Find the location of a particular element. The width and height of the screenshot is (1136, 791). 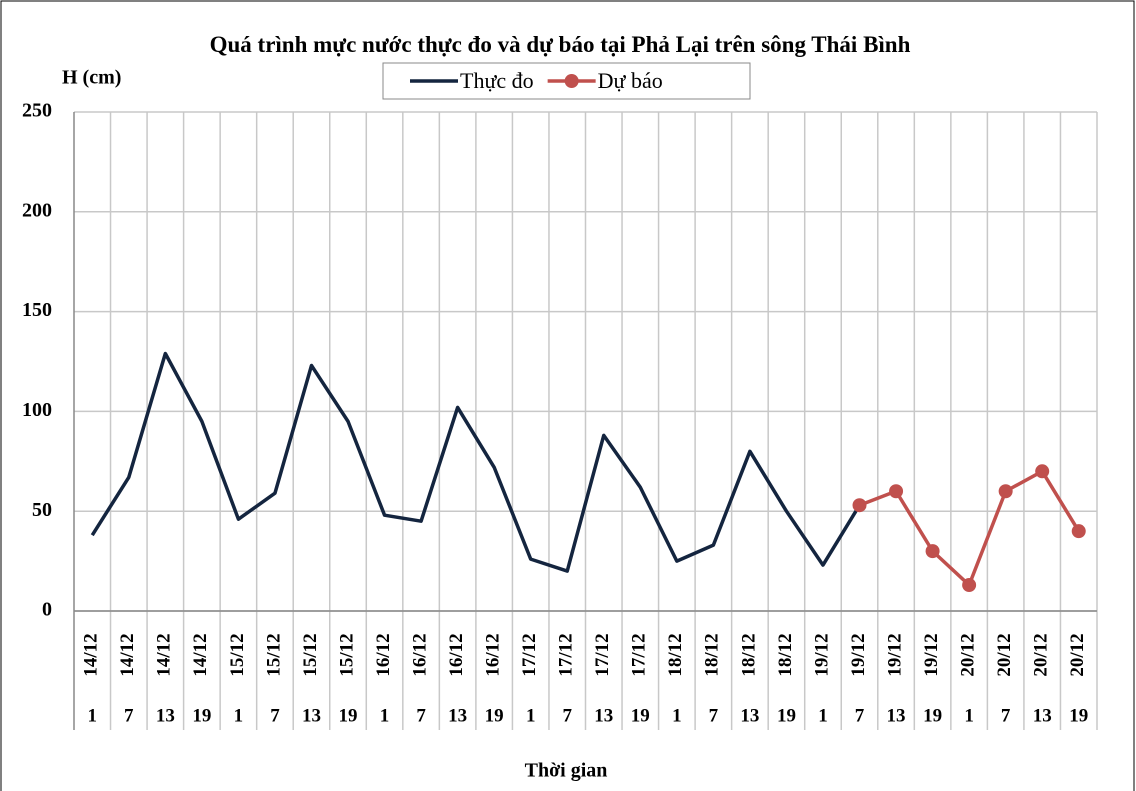

x-axis-label: Thời gian is located at coordinates (566, 771).